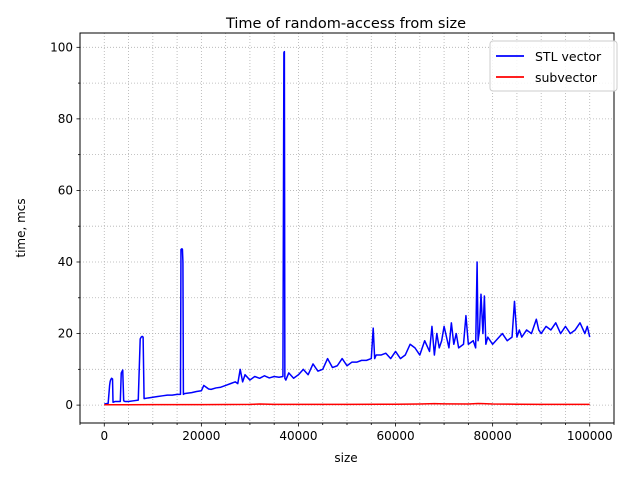  What do you see at coordinates (347, 433) in the screenshot?
I see `x-axis: 0 20000 40000 60000 80000 100000` at bounding box center [347, 433].